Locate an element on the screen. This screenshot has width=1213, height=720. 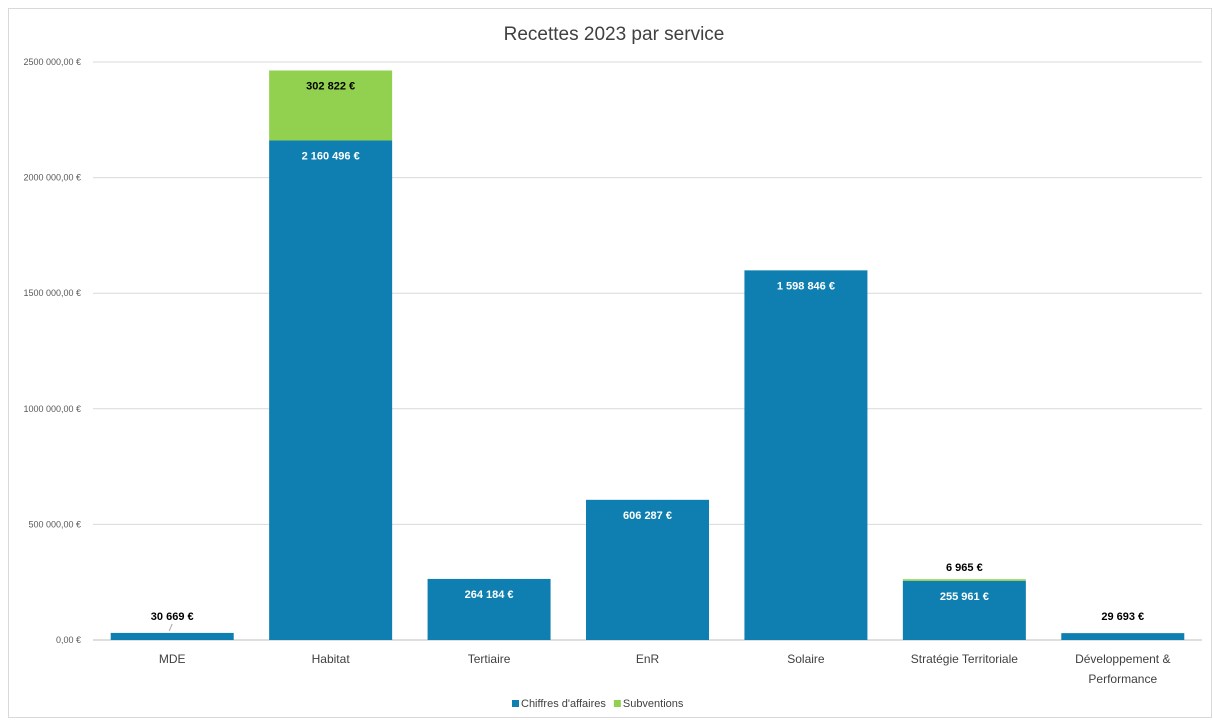
data-label: 302 822 € is located at coordinates (330, 86).